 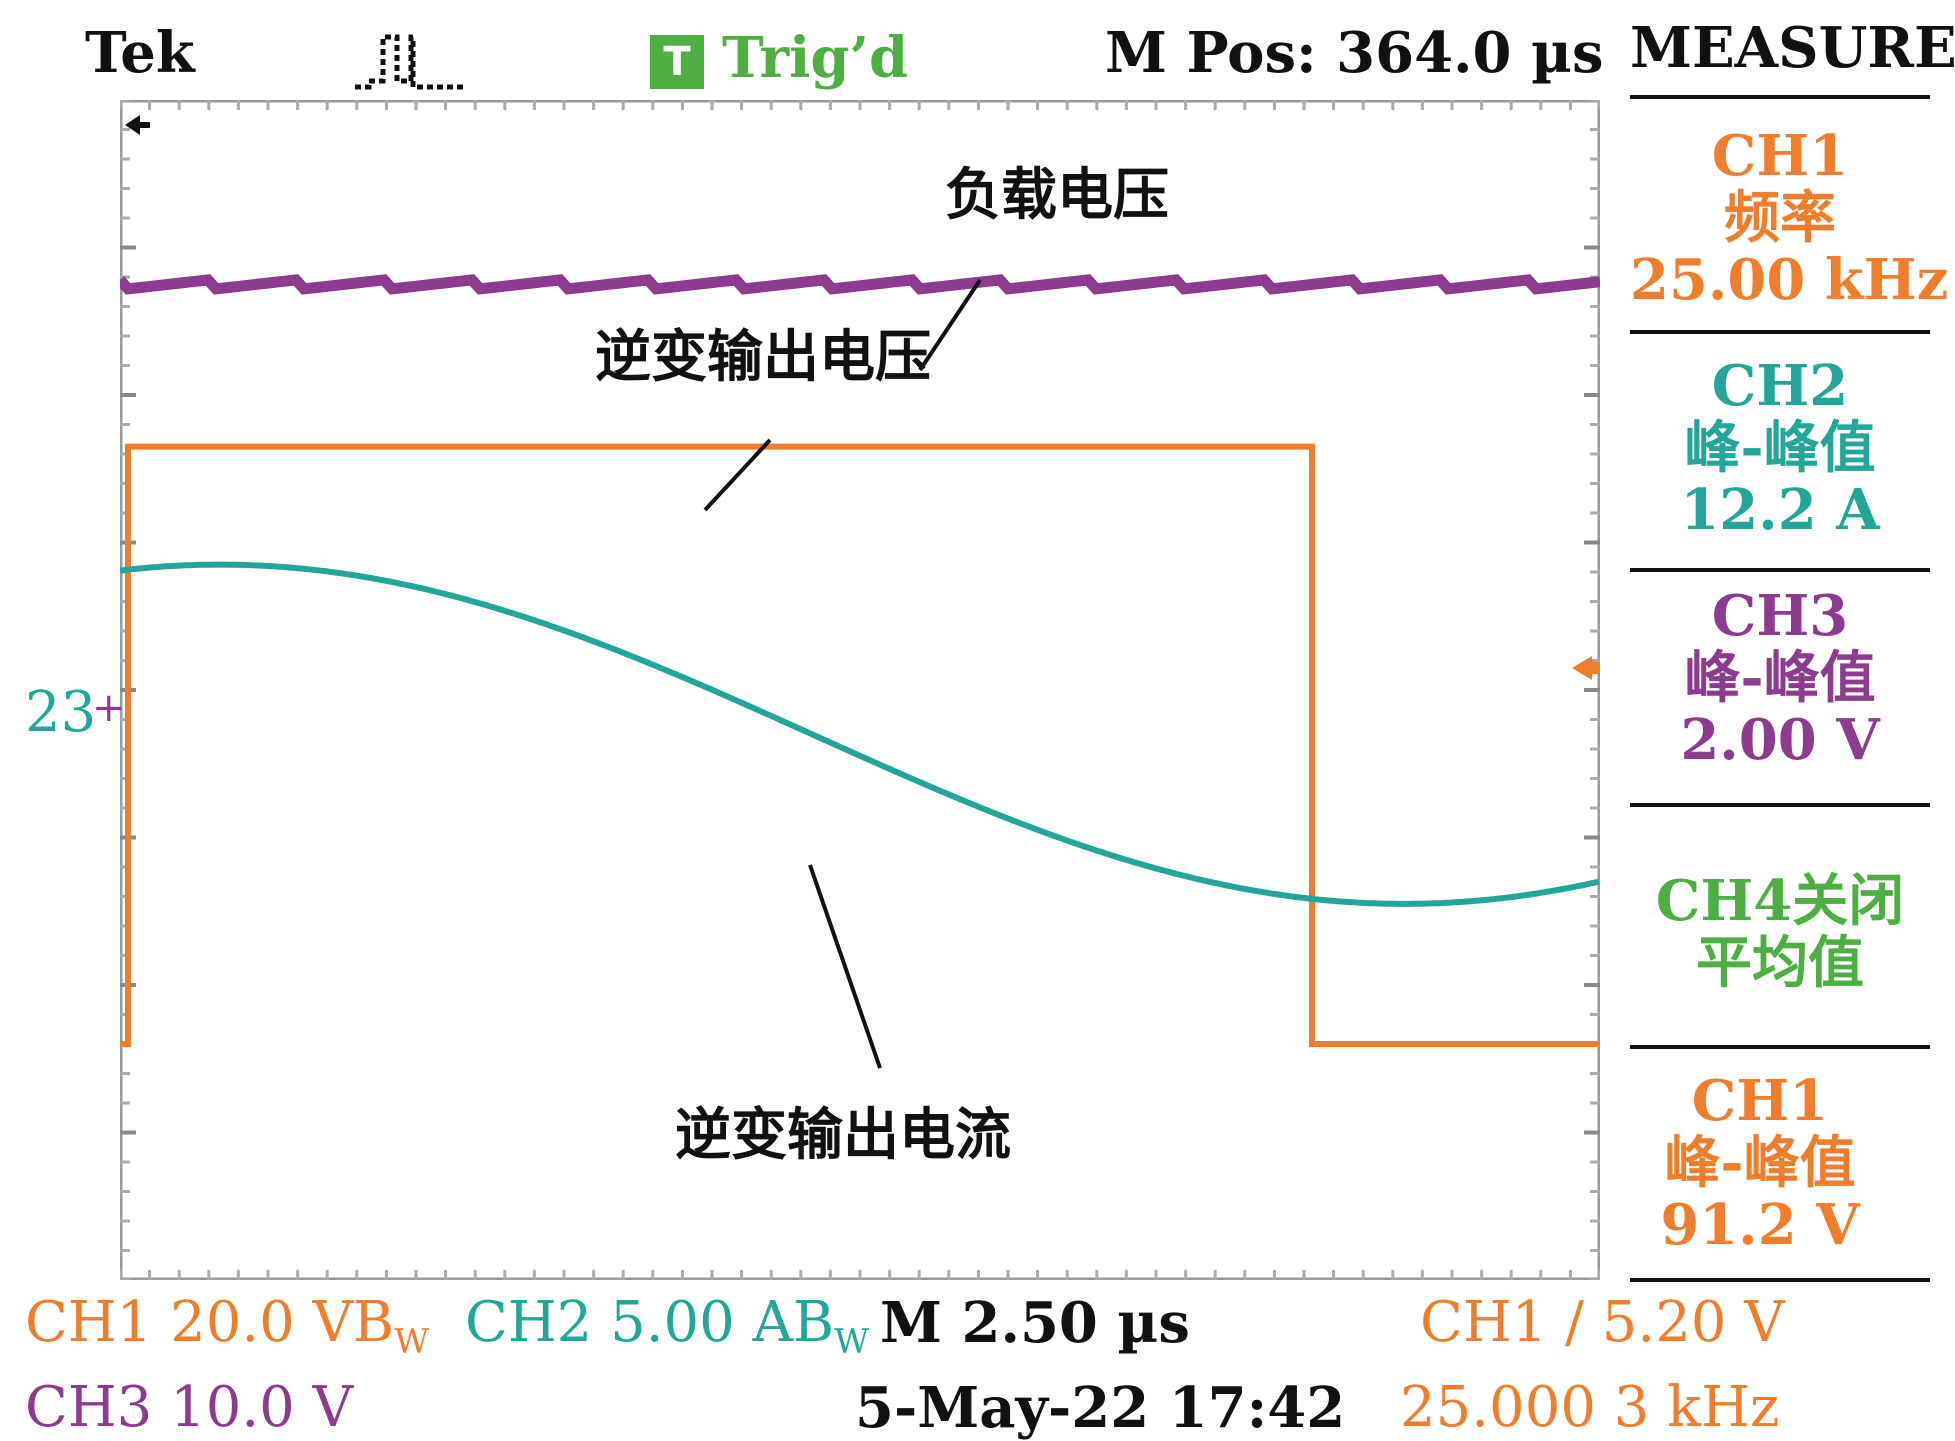 I want to click on trace-ch3, so click(x=860, y=284).